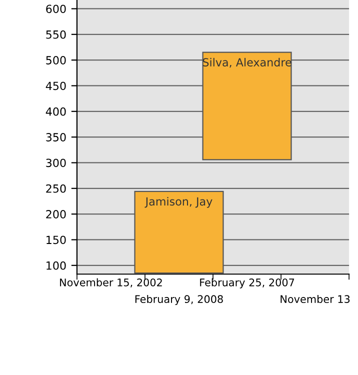 The width and height of the screenshot is (358, 375). What do you see at coordinates (56, 60) in the screenshot?
I see `y-tick-label: 500` at bounding box center [56, 60].